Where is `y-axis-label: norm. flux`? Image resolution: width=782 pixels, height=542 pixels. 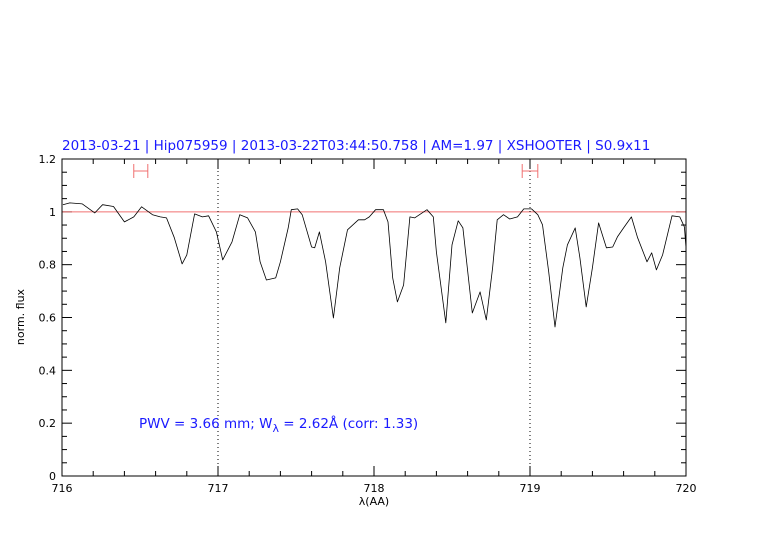
y-axis-label: norm. flux is located at coordinates (20, 316).